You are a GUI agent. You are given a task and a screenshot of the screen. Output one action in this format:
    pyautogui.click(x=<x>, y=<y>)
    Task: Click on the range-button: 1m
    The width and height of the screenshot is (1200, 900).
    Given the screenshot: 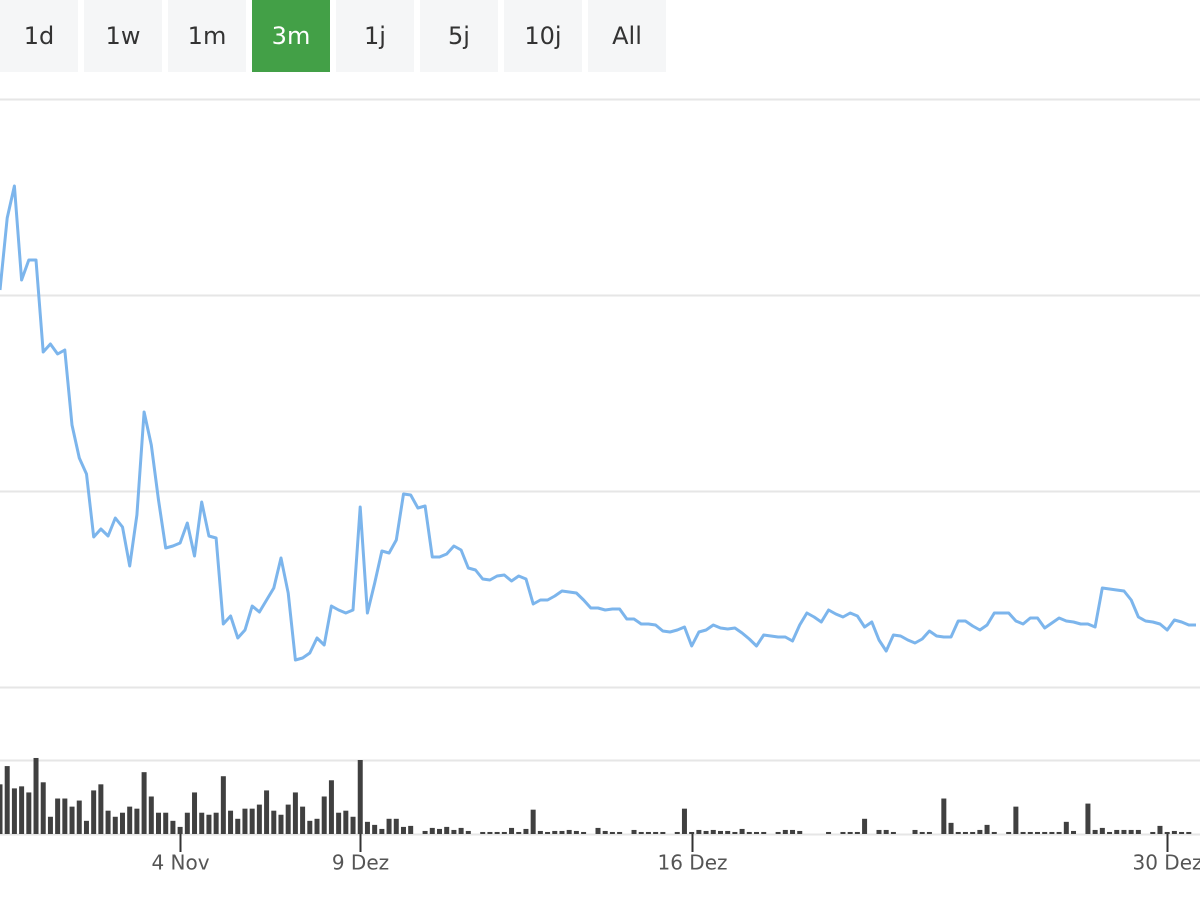 What is the action you would take?
    pyautogui.click(x=207, y=36)
    